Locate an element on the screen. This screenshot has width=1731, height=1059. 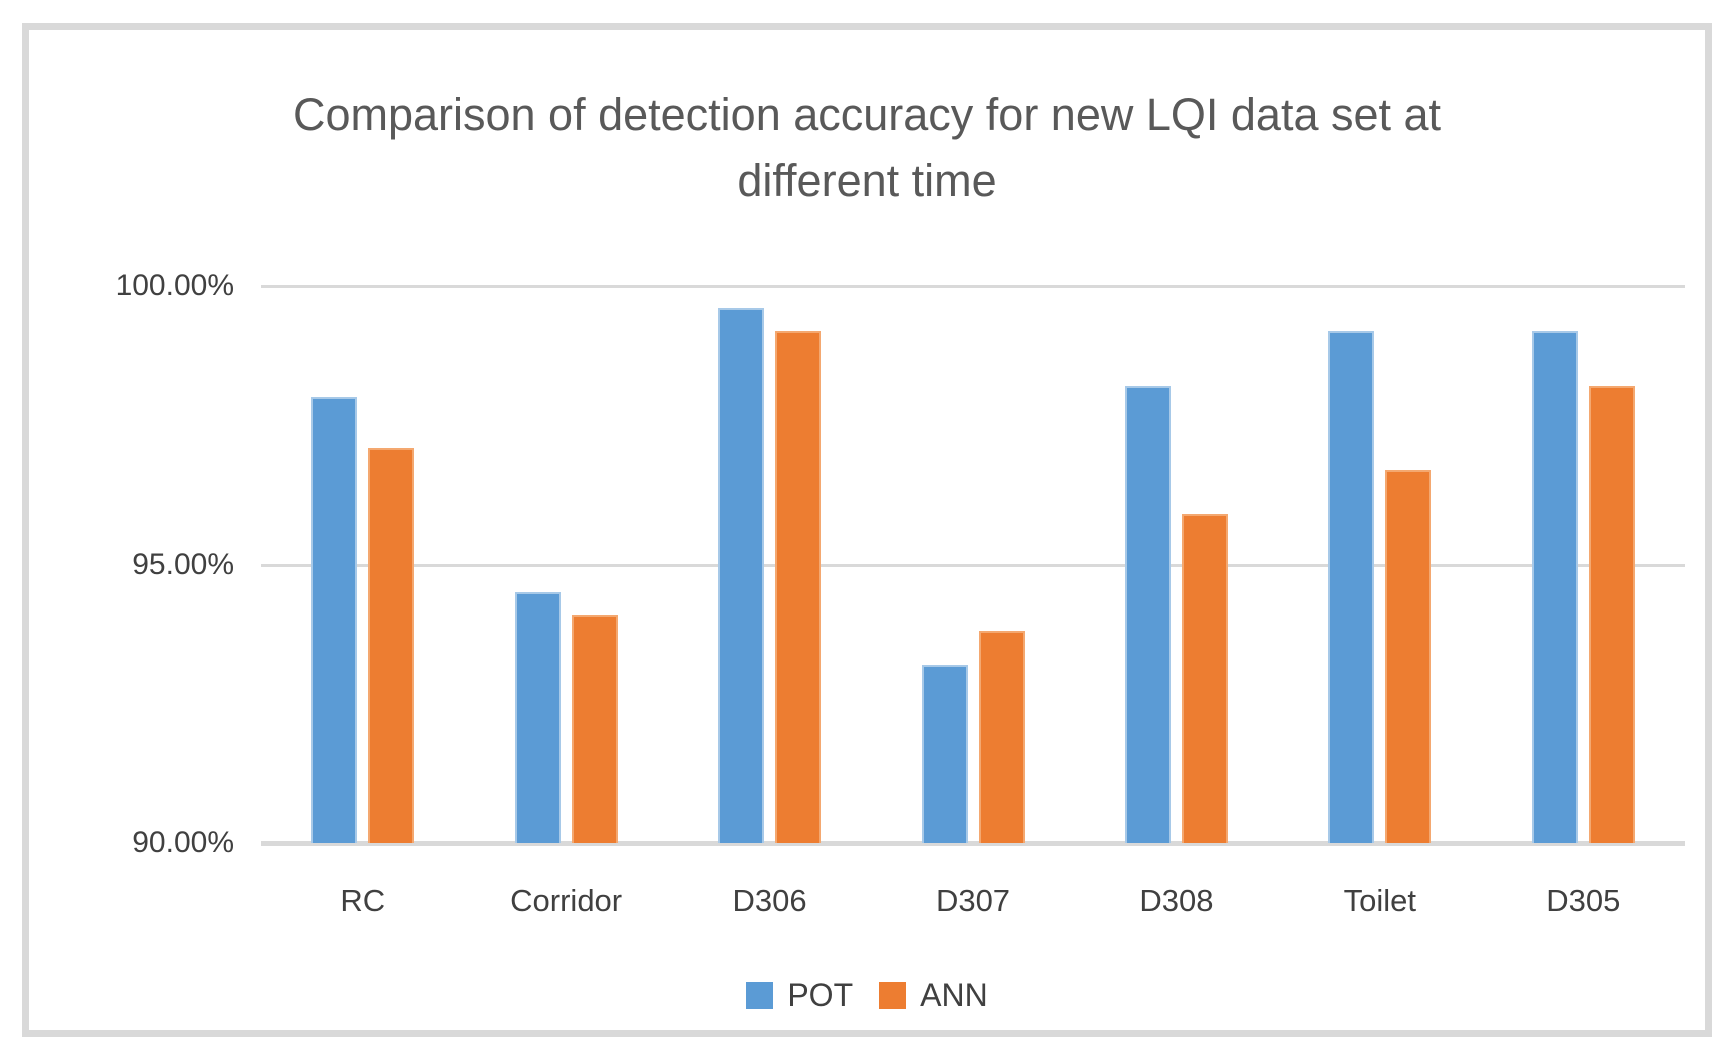
legend: POT ANN is located at coordinates (867, 995).